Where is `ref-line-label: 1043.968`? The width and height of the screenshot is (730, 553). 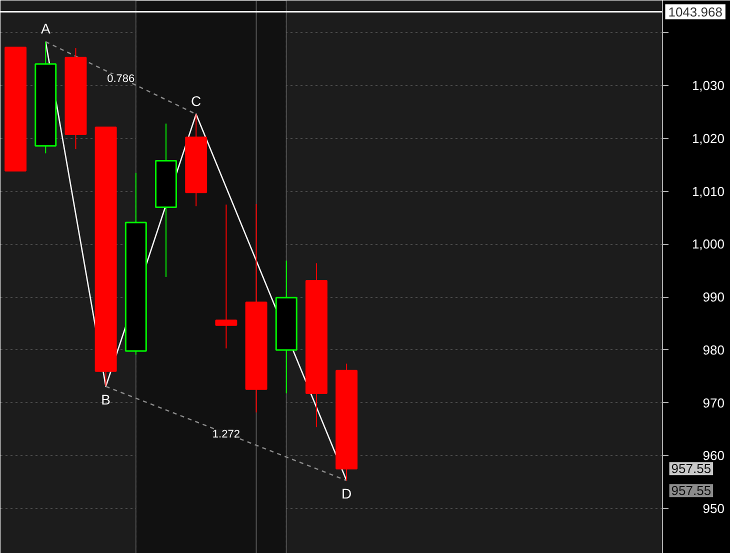
ref-line-label: 1043.968 is located at coordinates (695, 12).